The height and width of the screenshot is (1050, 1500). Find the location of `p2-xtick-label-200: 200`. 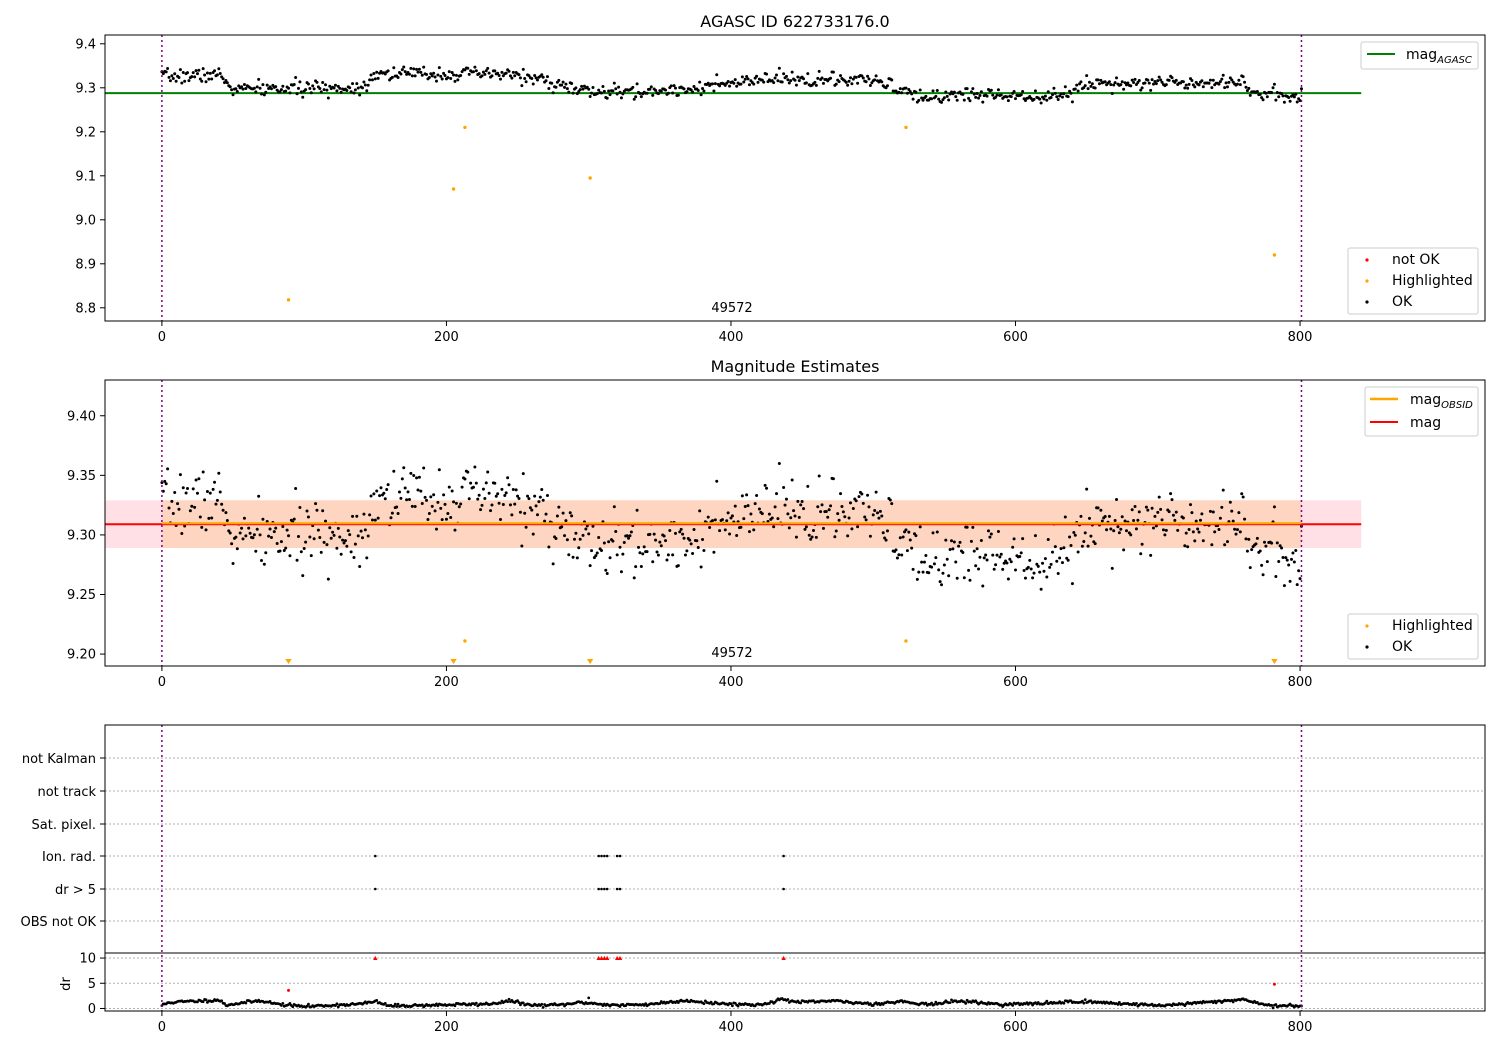

p2-xtick-label-200: 200 is located at coordinates (446, 682).